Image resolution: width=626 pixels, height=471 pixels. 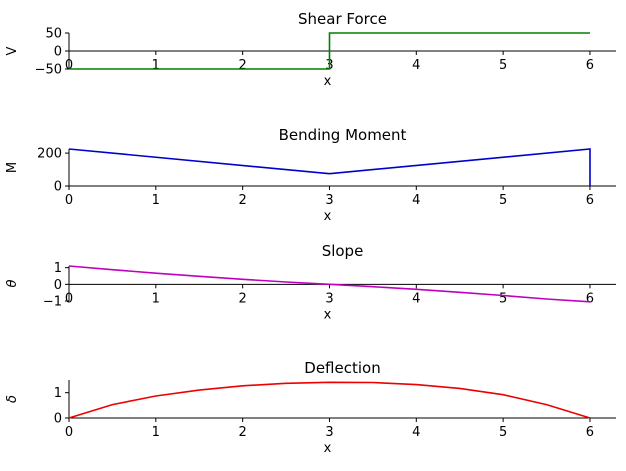 What do you see at coordinates (12, 283) in the screenshot?
I see `y-axis-label: θ` at bounding box center [12, 283].